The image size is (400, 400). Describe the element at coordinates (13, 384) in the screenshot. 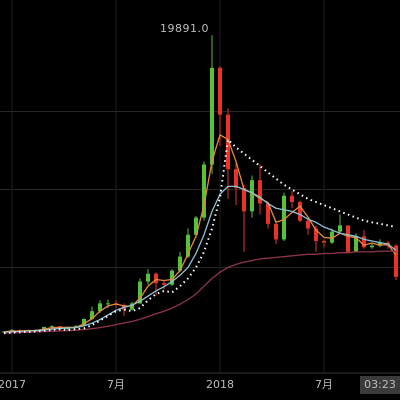

I see `x-tick-label: 2017` at that location.